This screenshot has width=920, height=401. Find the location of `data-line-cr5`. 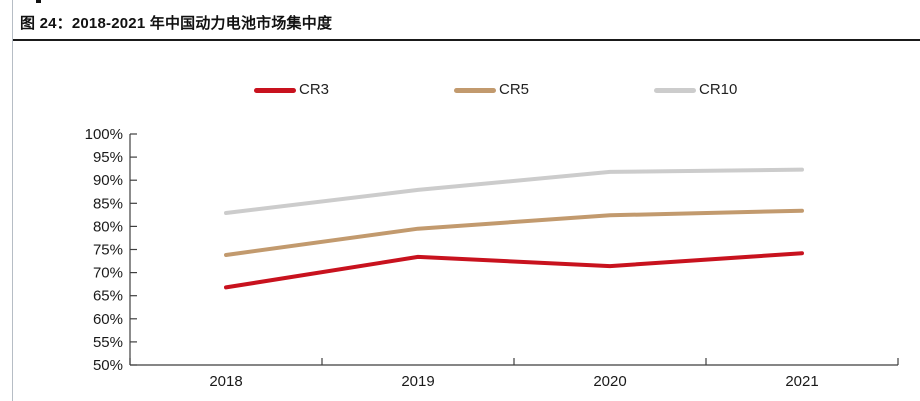

data-line-cr5 is located at coordinates (514, 232).